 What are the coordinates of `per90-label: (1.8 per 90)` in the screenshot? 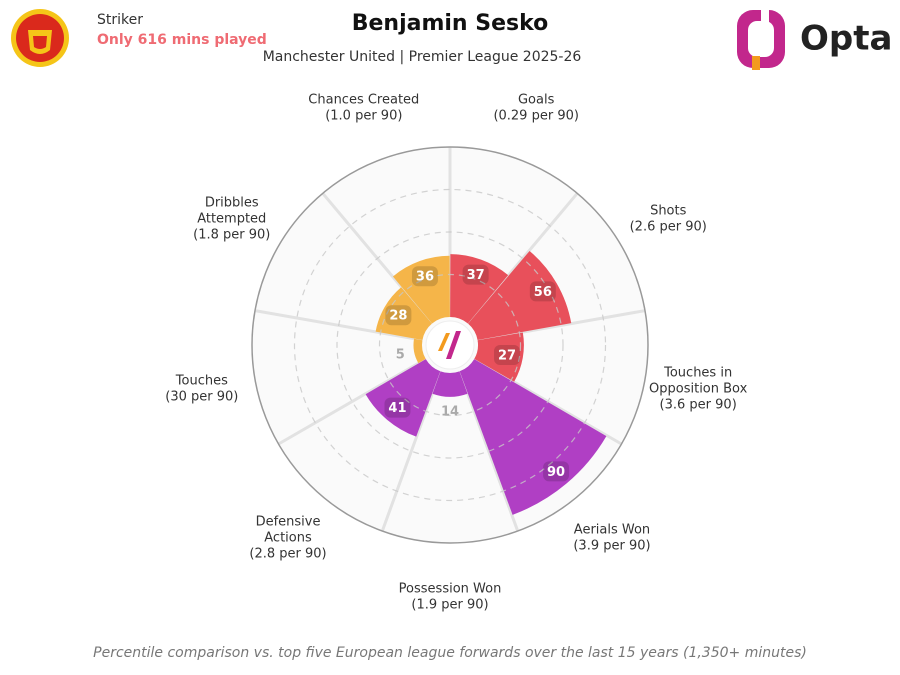 It's located at (231, 235).